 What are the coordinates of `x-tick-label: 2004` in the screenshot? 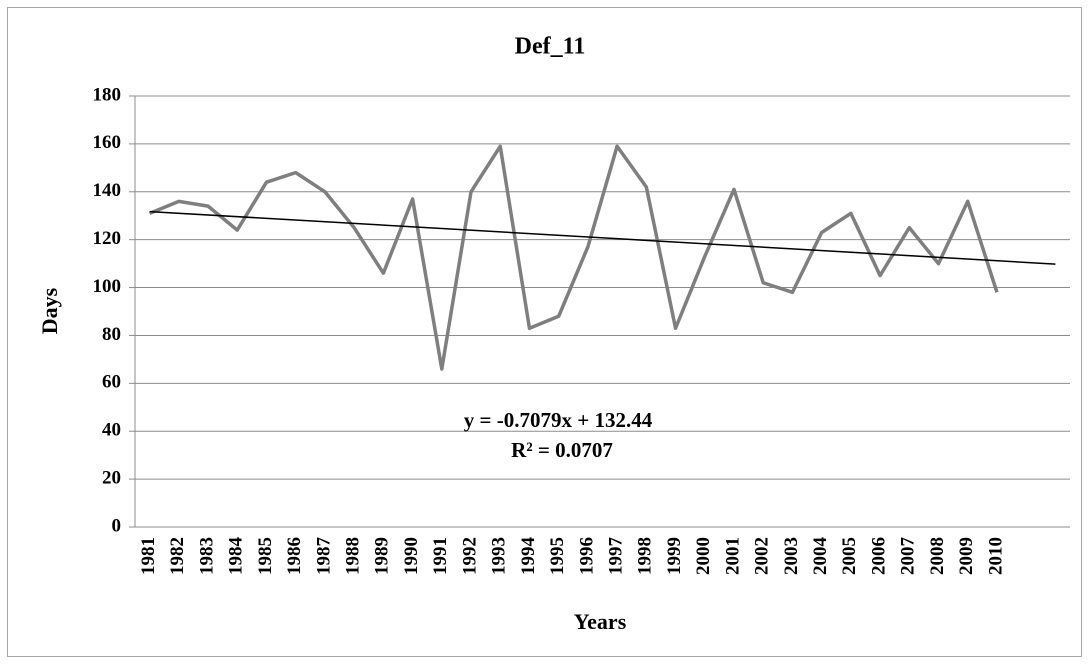 It's located at (820, 556).